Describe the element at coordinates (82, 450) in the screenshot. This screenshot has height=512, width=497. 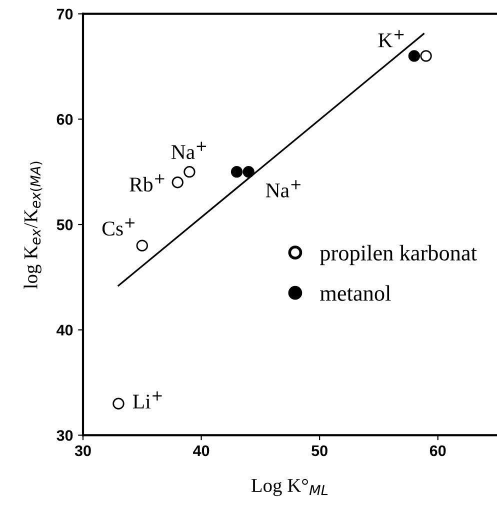
I see `x-tick-label: 30` at that location.